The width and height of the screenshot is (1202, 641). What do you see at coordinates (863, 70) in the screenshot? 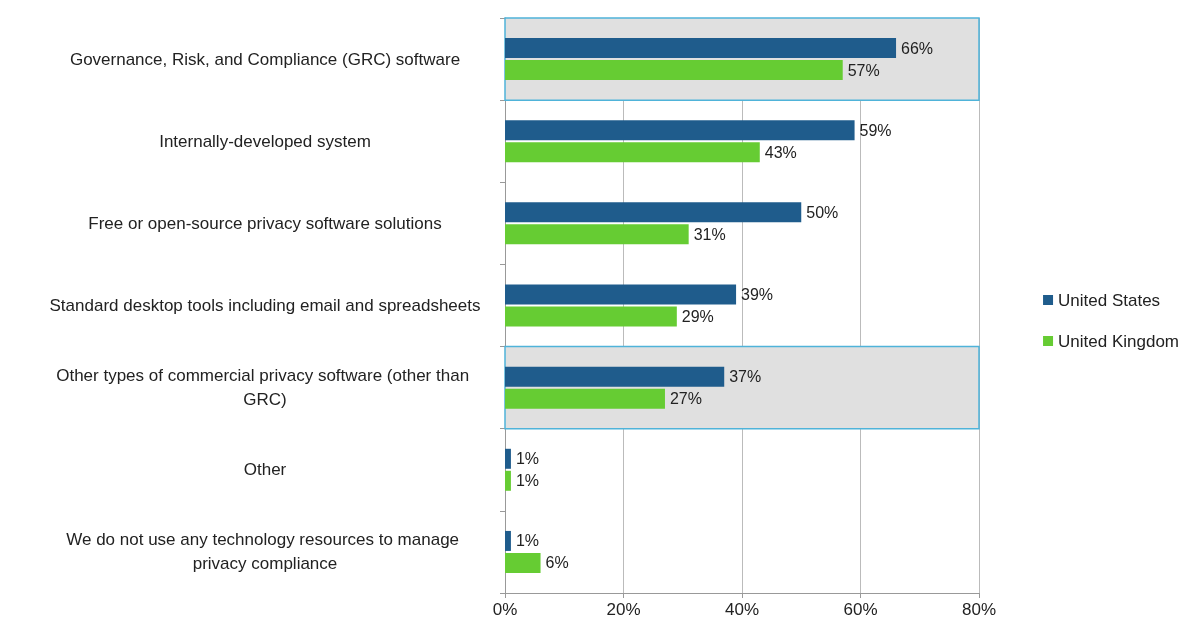
I see `data-label: 57%` at bounding box center [863, 70].